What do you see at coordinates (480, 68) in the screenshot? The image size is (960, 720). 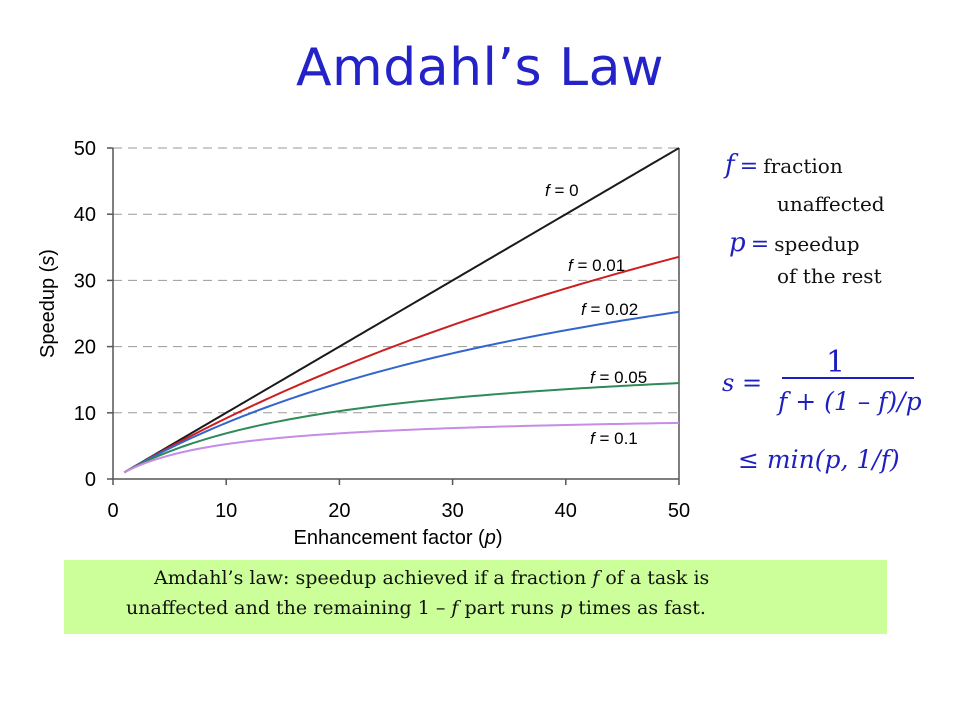 I see `page-title: Amdahl’s Law` at bounding box center [480, 68].